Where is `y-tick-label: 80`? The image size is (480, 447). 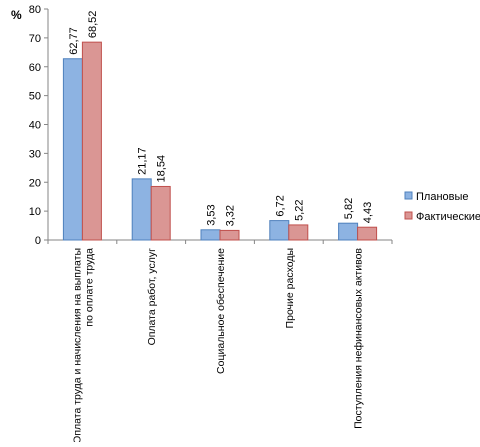
y-tick-label: 80 is located at coordinates (35, 10).